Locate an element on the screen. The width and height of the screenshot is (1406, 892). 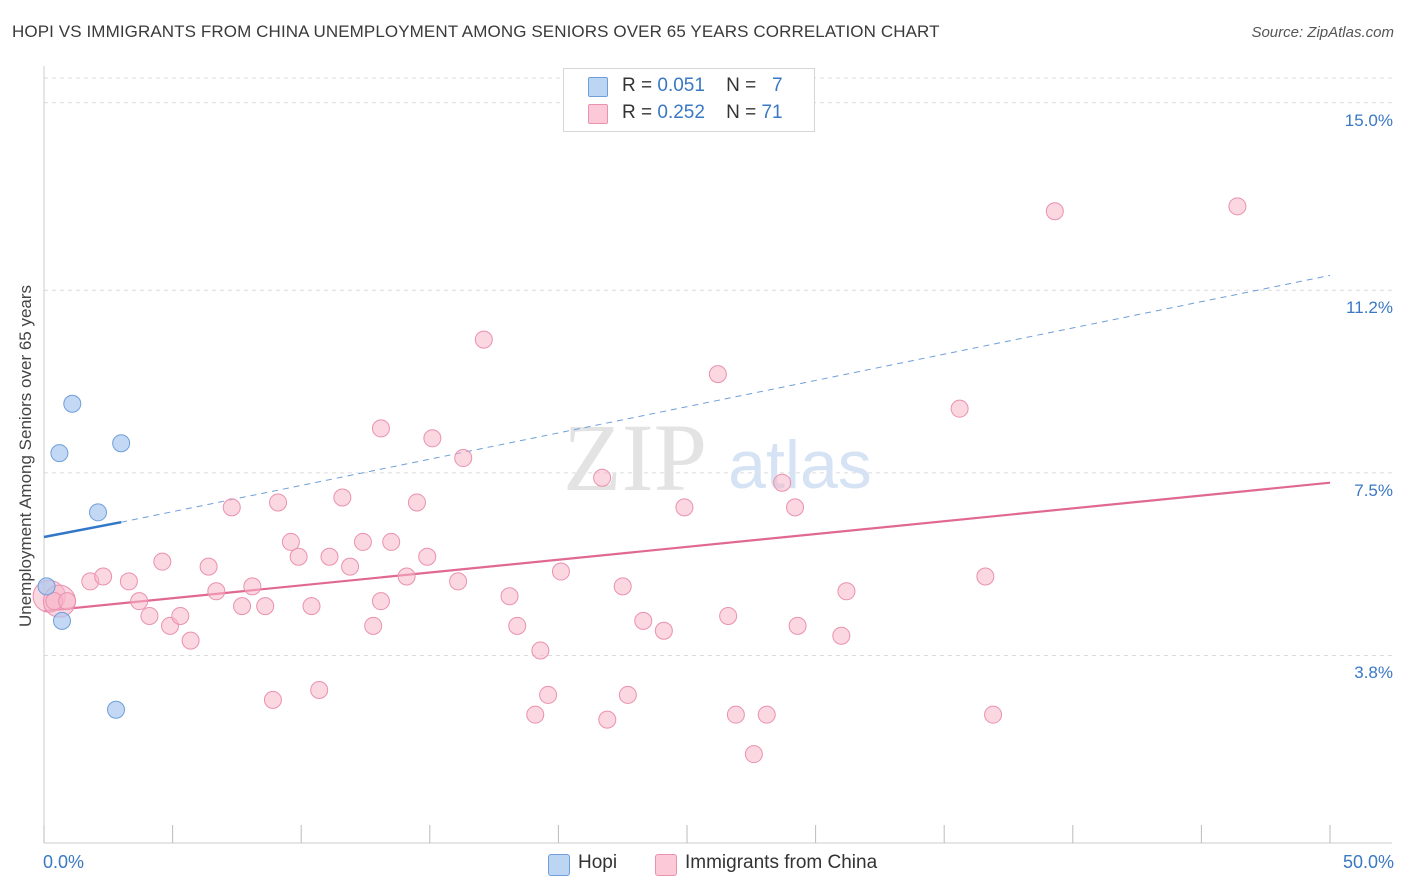
legend-china-n-value: 71 is located at coordinates (772, 112).